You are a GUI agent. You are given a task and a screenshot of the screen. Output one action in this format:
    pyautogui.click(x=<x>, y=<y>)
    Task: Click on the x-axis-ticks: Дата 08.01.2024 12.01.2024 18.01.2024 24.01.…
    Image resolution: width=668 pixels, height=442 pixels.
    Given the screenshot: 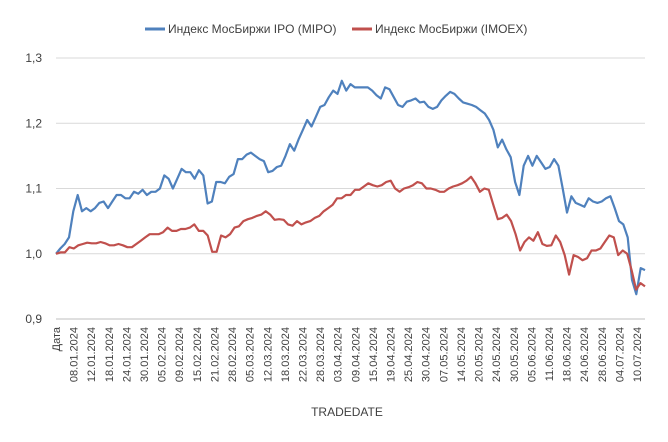 What is the action you would take?
    pyautogui.click(x=347, y=354)
    